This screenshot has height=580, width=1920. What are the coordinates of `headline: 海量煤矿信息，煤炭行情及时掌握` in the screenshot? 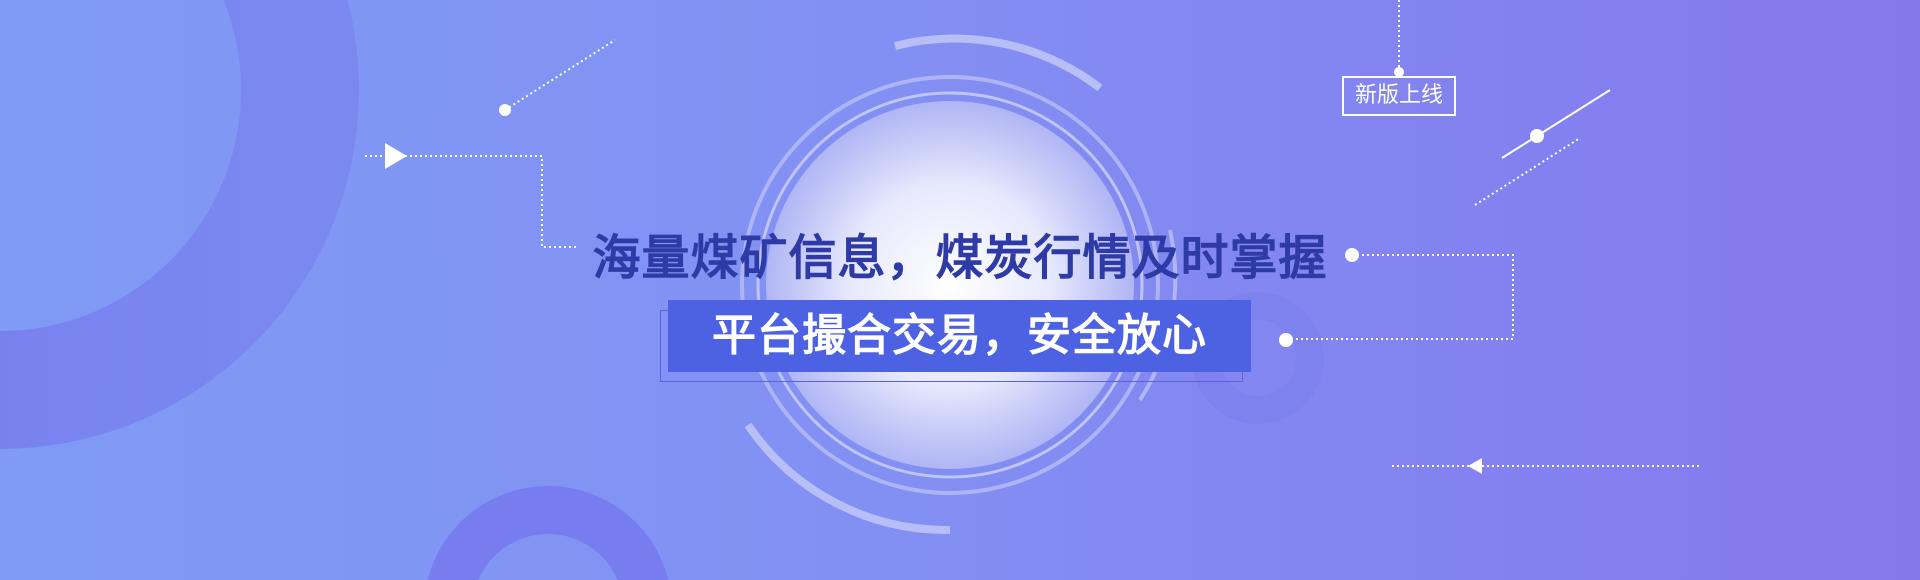 It's located at (960, 258).